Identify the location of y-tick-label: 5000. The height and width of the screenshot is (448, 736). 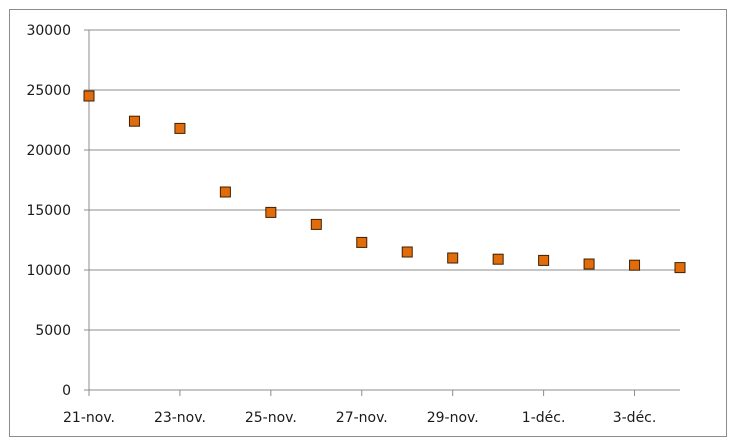
(53, 331).